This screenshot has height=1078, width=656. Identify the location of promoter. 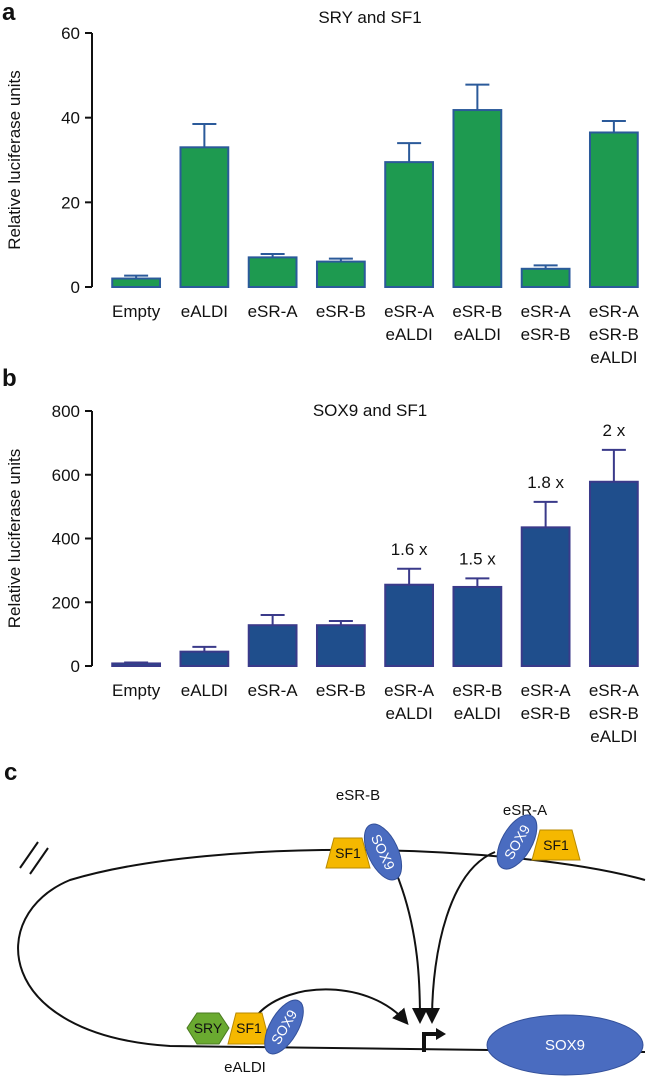
(431, 1042).